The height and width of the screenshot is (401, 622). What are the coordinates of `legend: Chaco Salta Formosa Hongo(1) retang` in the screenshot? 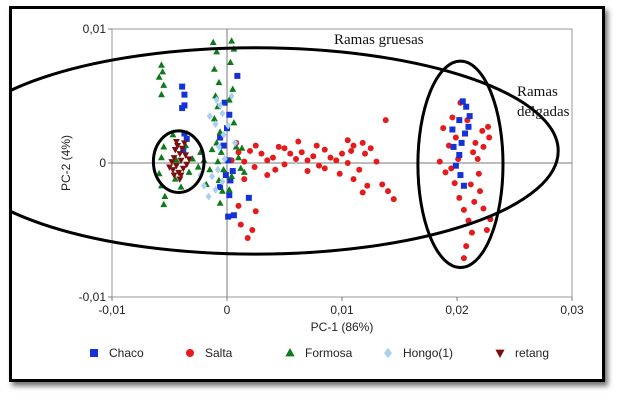 It's located at (319, 353).